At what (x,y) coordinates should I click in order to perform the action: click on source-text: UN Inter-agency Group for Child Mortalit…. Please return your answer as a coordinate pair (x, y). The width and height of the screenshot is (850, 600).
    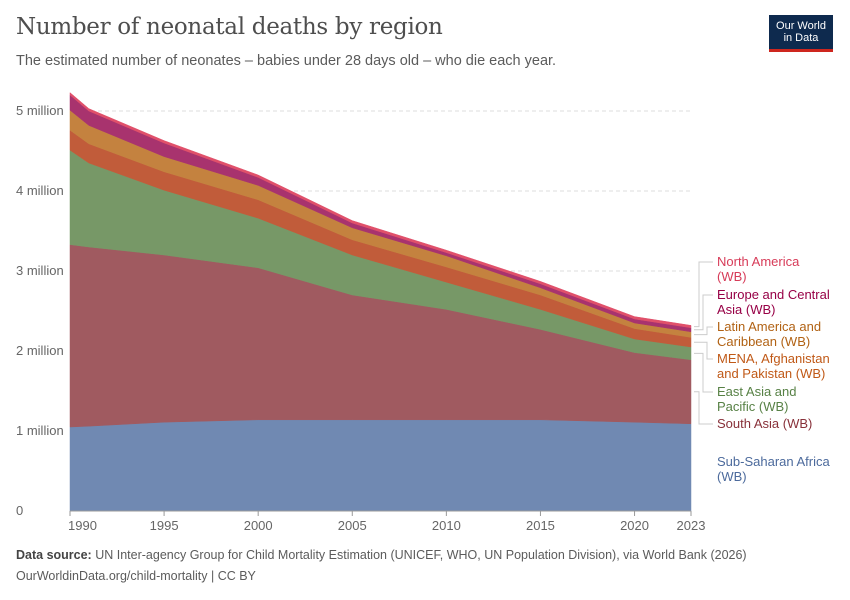
    Looking at the image, I should click on (421, 555).